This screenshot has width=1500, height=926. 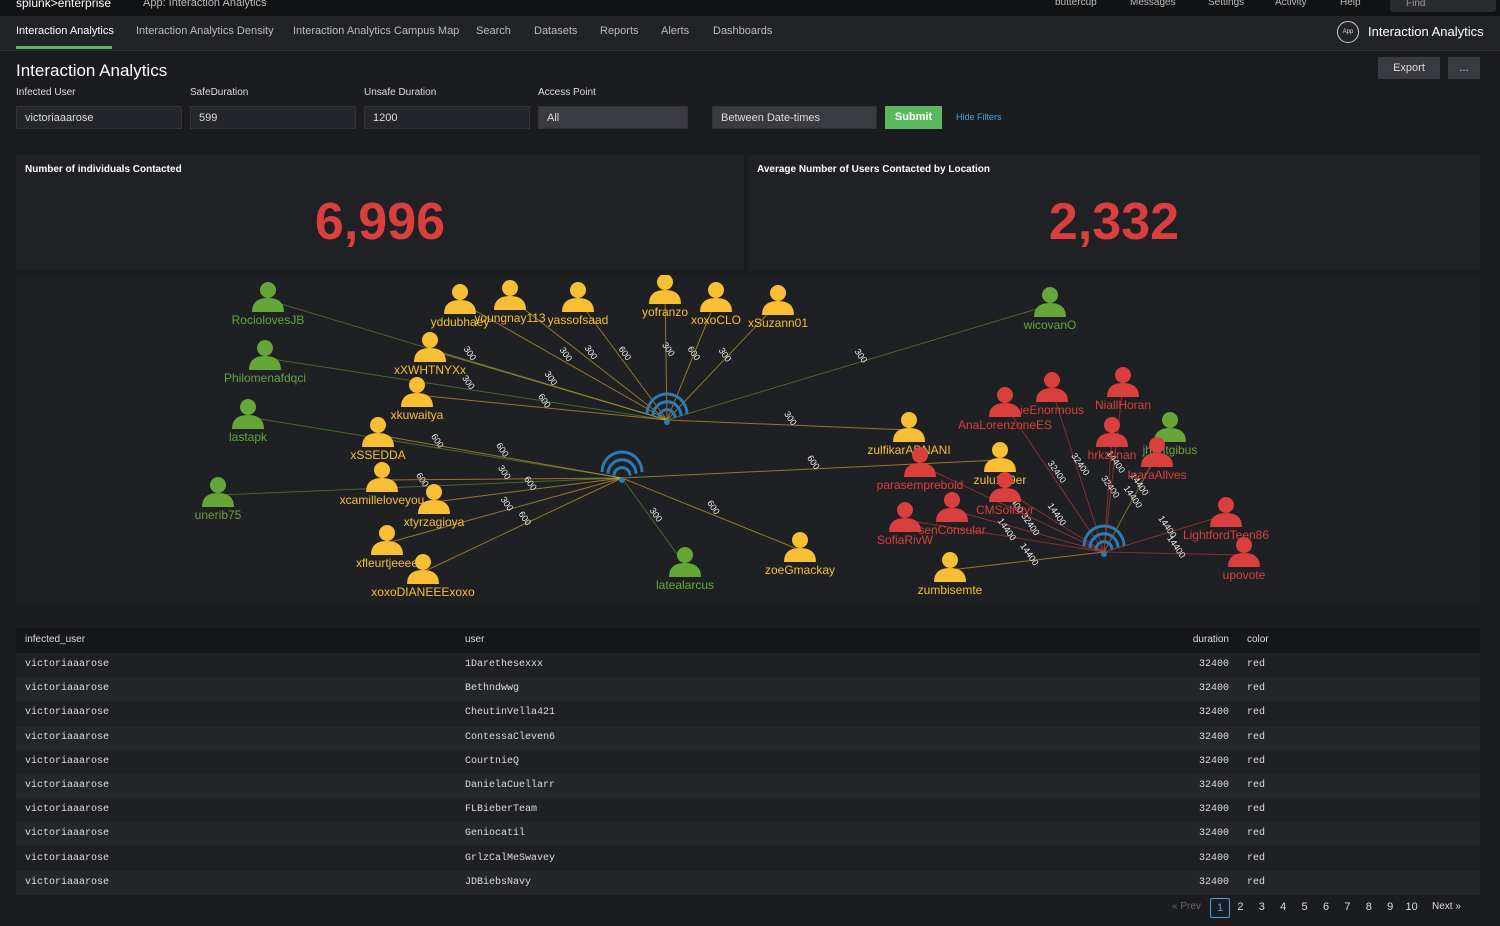 What do you see at coordinates (613, 117) in the screenshot?
I see `filter-input: All` at bounding box center [613, 117].